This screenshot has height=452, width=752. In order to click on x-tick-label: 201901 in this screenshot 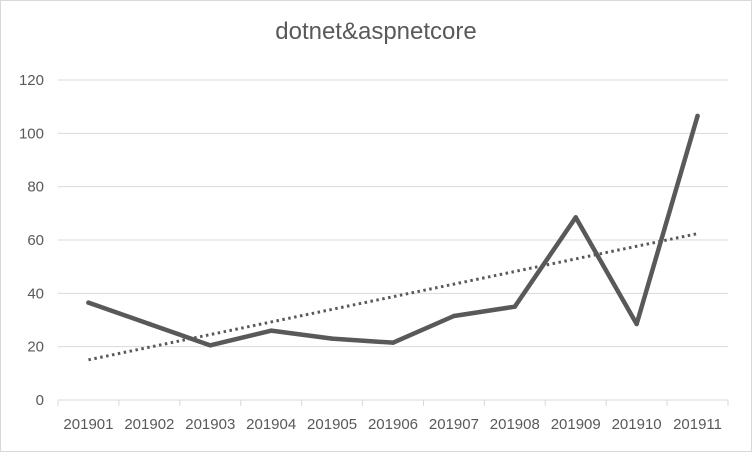, I will do `click(88, 424)`.